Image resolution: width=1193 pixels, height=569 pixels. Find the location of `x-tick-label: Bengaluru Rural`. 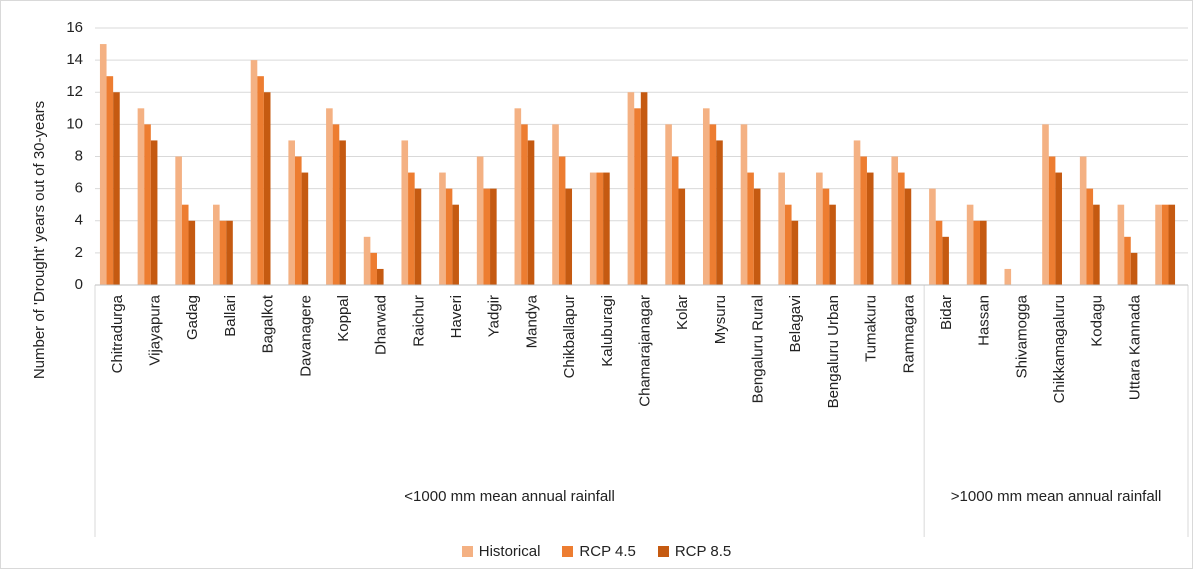

x-tick-label: Bengaluru Rural is located at coordinates (758, 349).